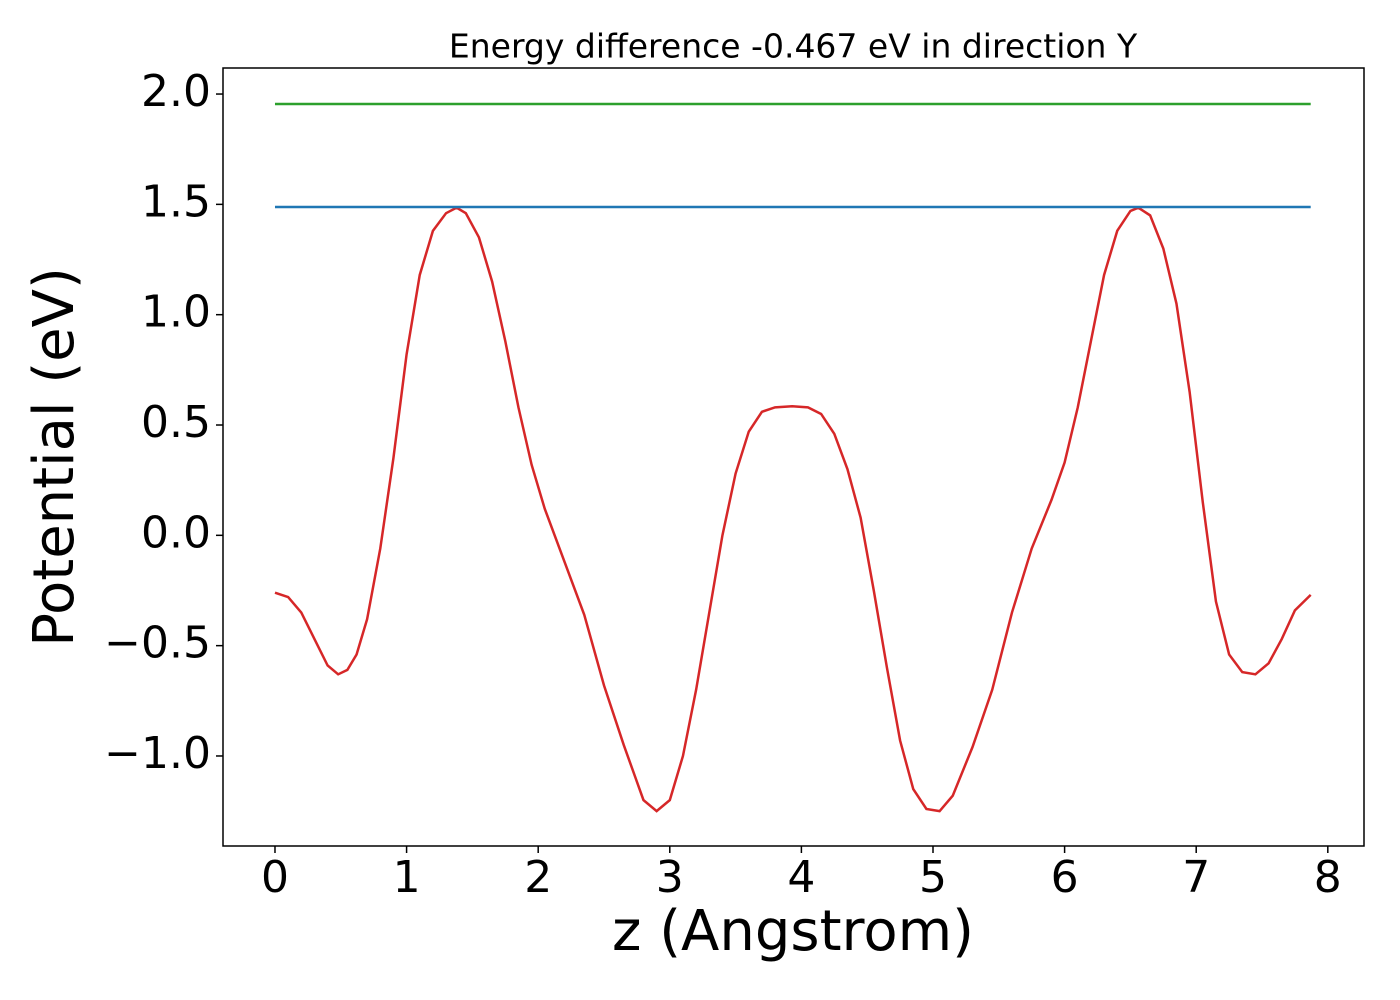 This screenshot has width=1400, height=1000. What do you see at coordinates (801, 877) in the screenshot?
I see `x-tick-label: 4` at bounding box center [801, 877].